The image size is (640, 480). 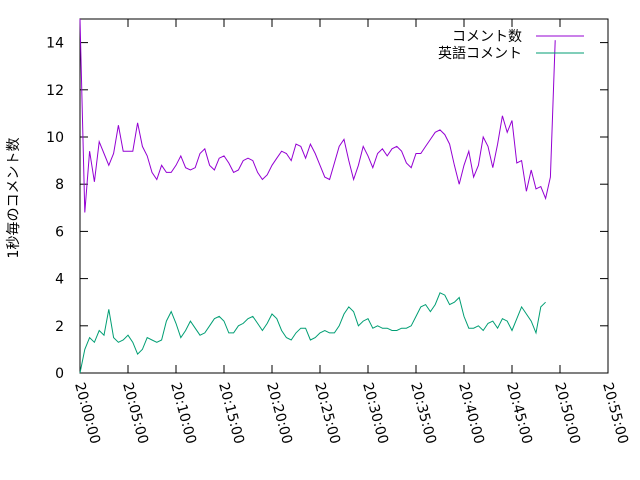 What do you see at coordinates (327, 413) in the screenshot?
I see `x-tick-label: 20:25:00` at bounding box center [327, 413].